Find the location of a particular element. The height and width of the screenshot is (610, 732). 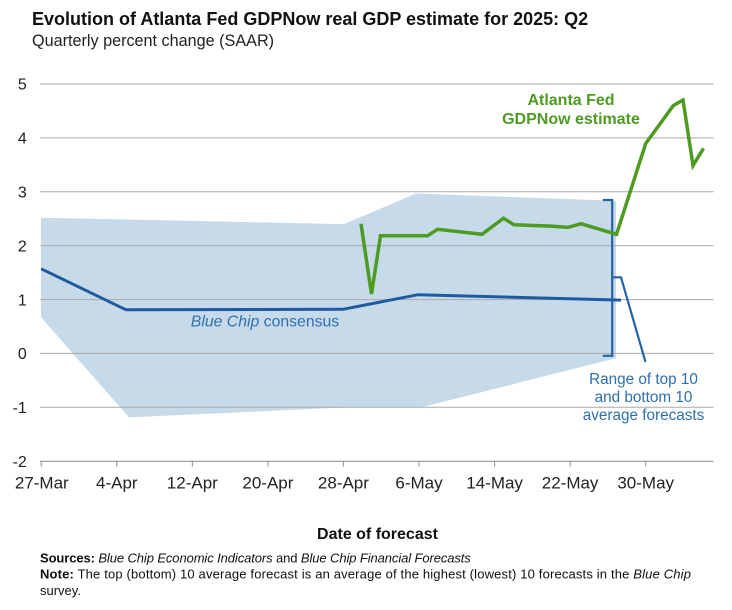

svg-text: -2 is located at coordinates (20, 462).